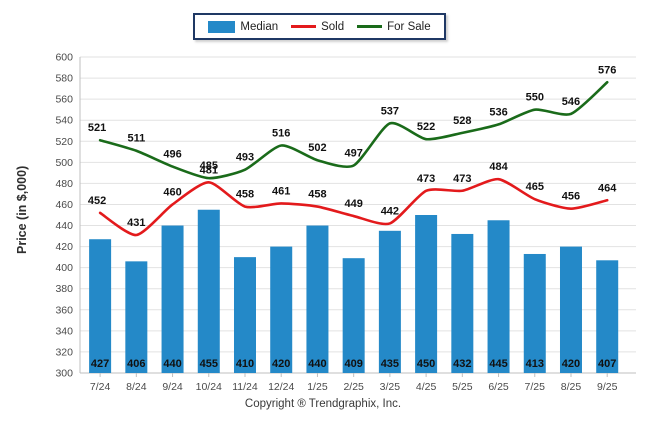  I want to click on y-tick-label: 460, so click(64, 205).